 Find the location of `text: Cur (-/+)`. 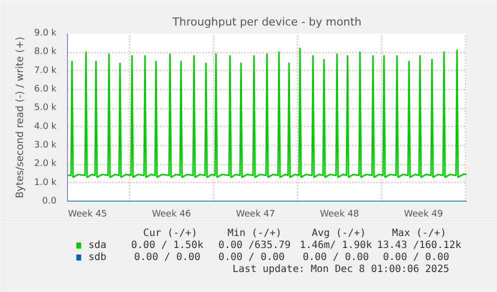

text: Cur (-/+) is located at coordinates (170, 233).